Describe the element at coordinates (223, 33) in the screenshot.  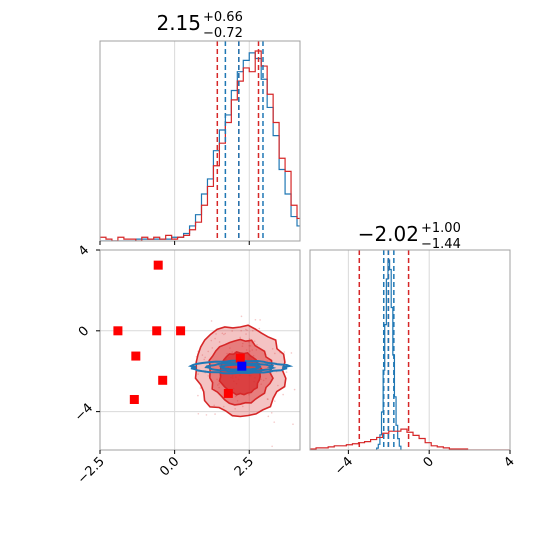
I see `title-p1-minus: −0.72` at that location.